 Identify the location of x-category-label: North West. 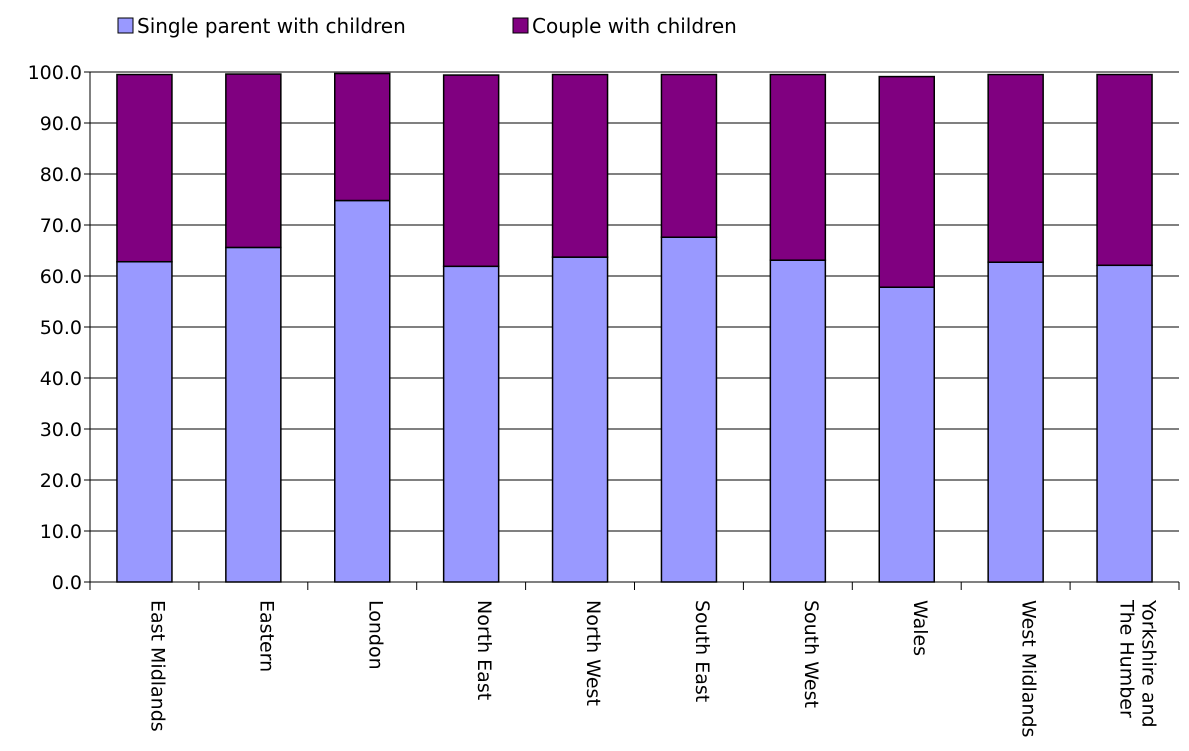
(593, 653).